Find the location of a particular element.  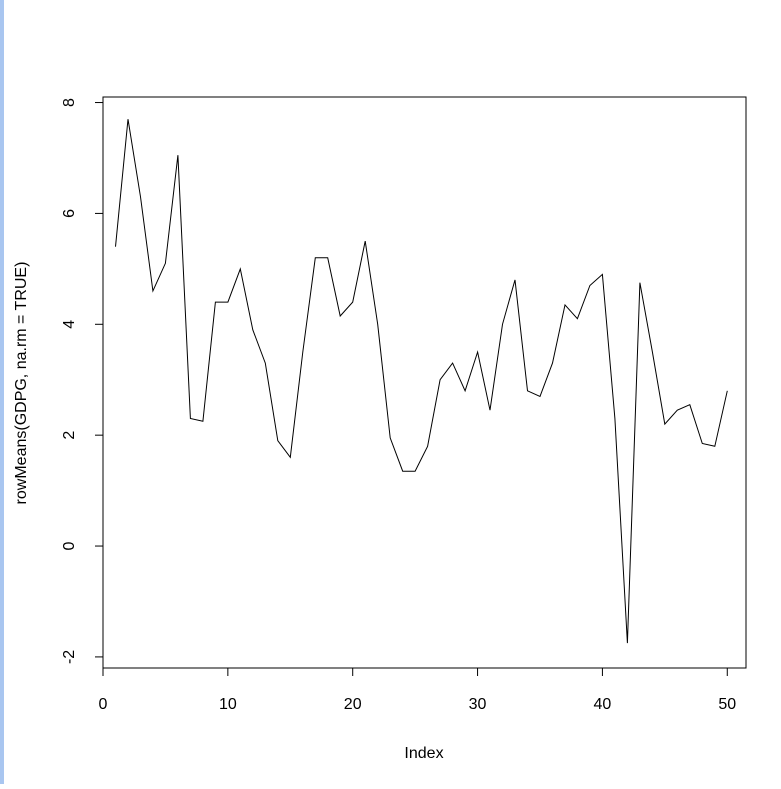

y-tick-label: 0 is located at coordinates (69, 545).